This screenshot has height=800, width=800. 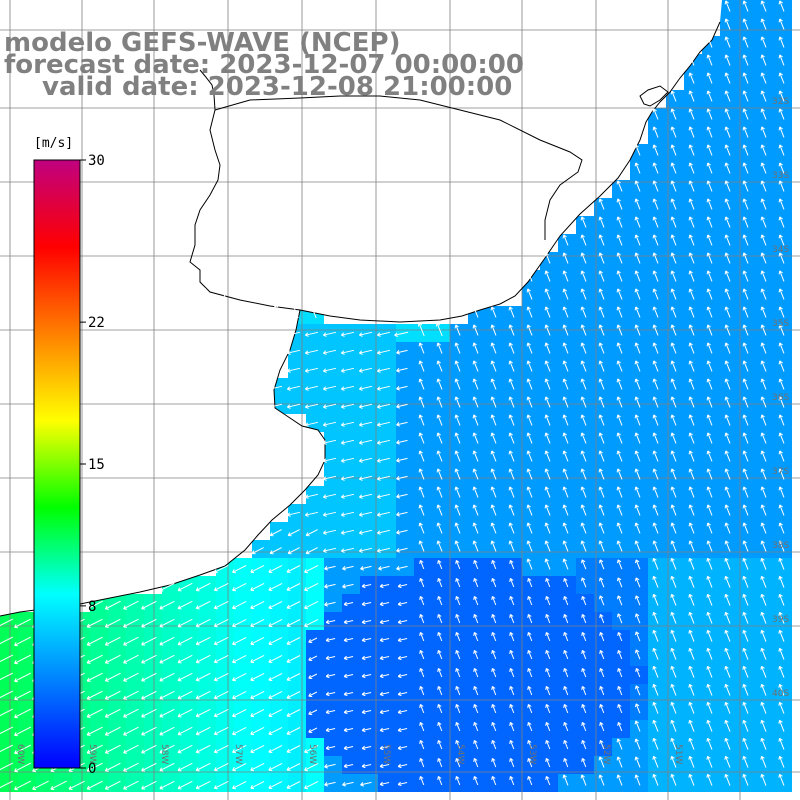 I want to click on longitude-label: 52W, so click(x=606, y=754).